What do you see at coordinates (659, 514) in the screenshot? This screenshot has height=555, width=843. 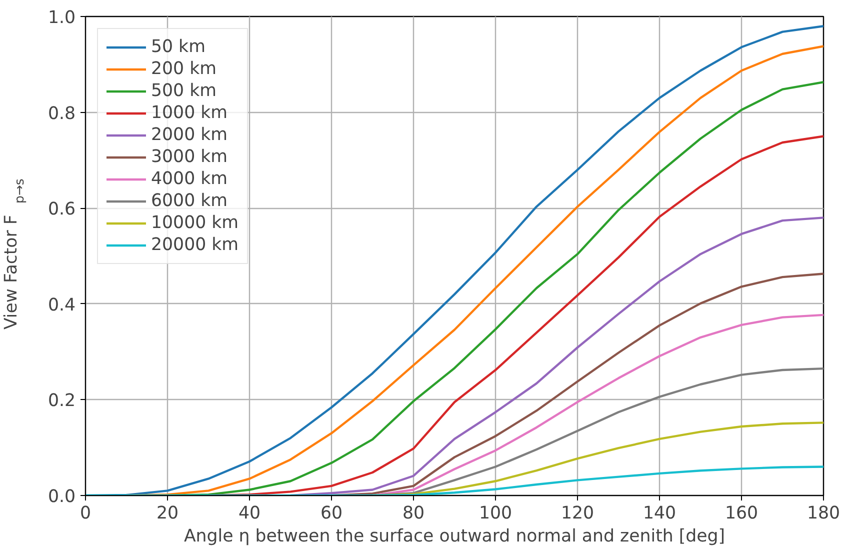 I see `x-tick-label: 140` at bounding box center [659, 514].